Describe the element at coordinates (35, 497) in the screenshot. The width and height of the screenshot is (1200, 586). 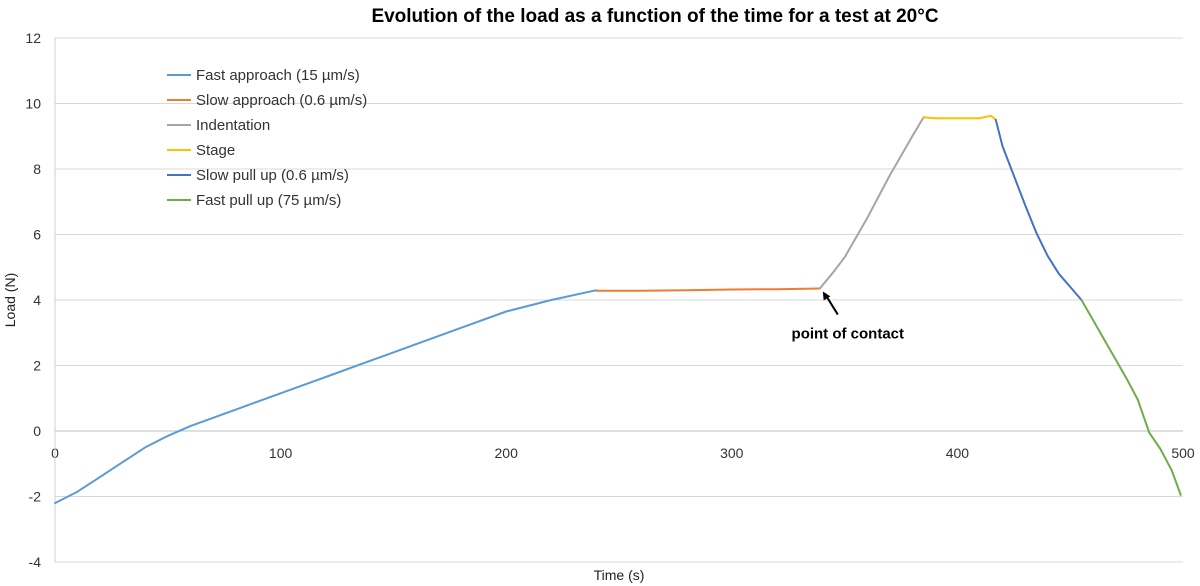
I see `y-tick-label: -2` at that location.